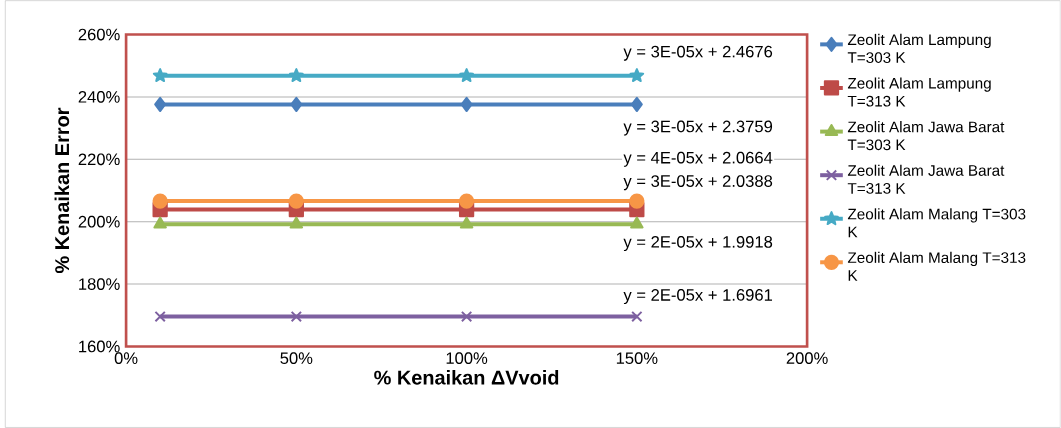  Describe the element at coordinates (62, 190) in the screenshot. I see `y-axis-title: % Kenaikan Error` at that location.